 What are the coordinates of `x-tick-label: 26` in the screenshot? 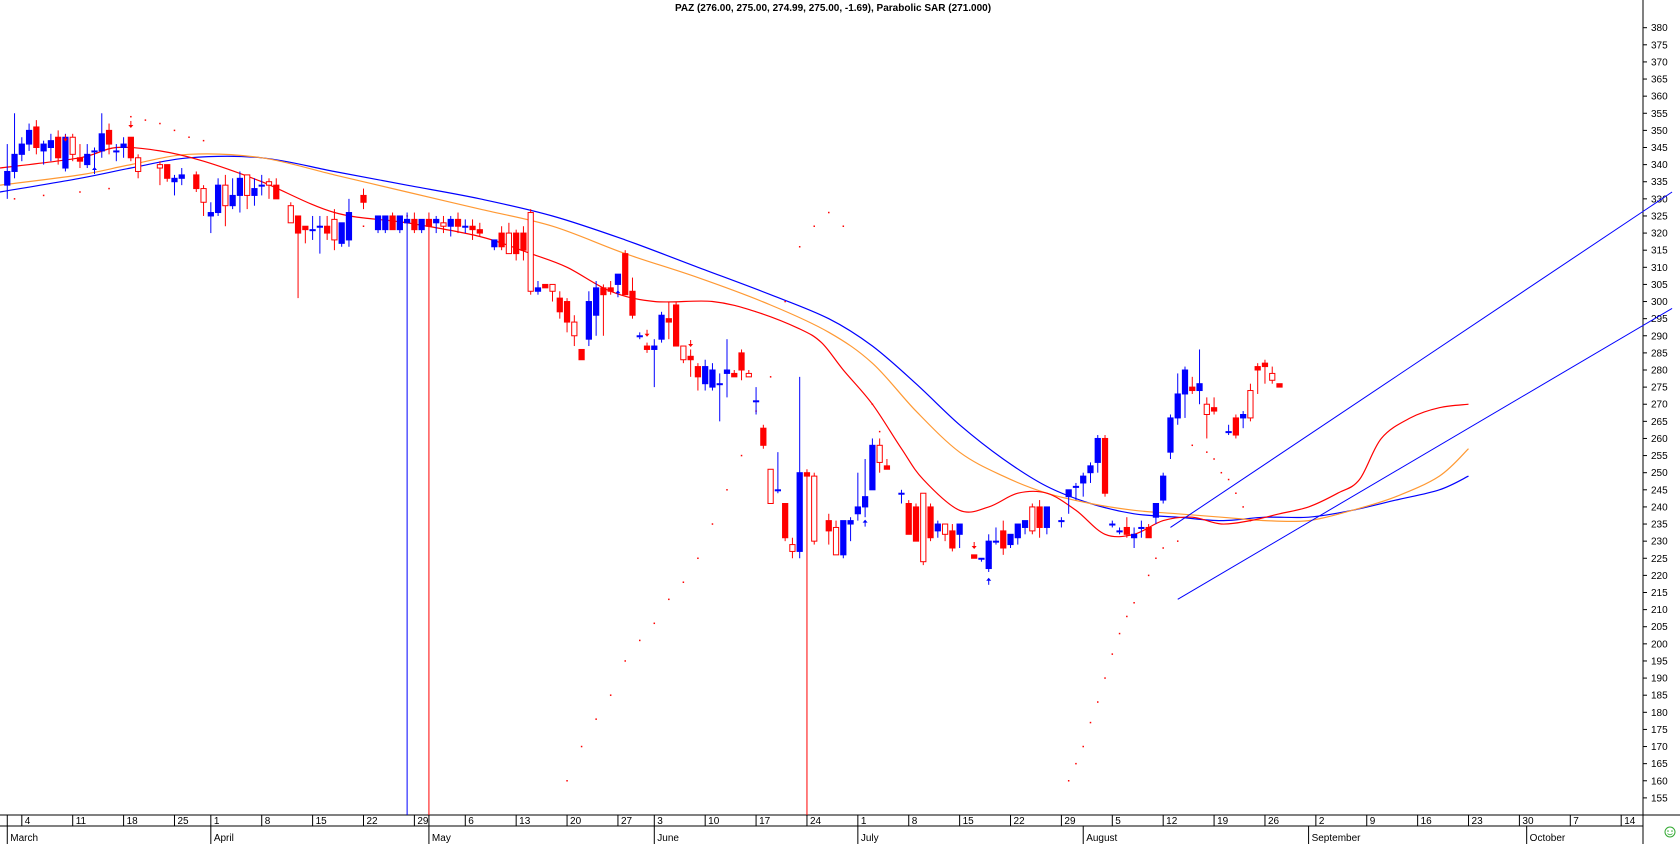 It's located at (1274, 821).